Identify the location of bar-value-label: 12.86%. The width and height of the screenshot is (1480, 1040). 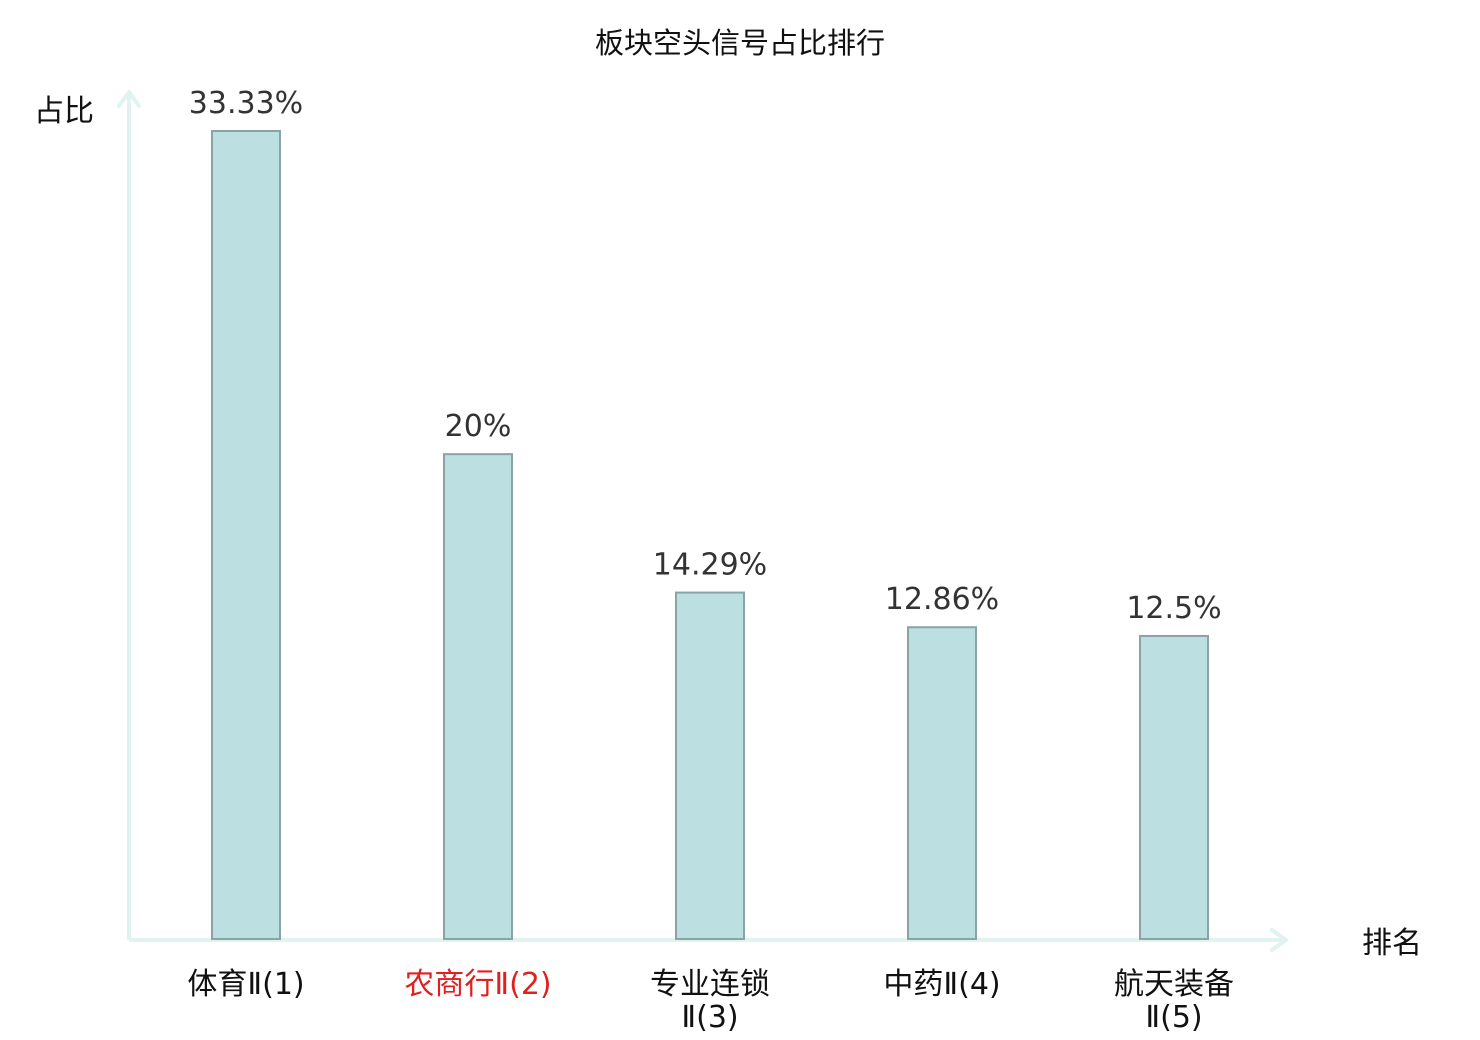
(942, 599).